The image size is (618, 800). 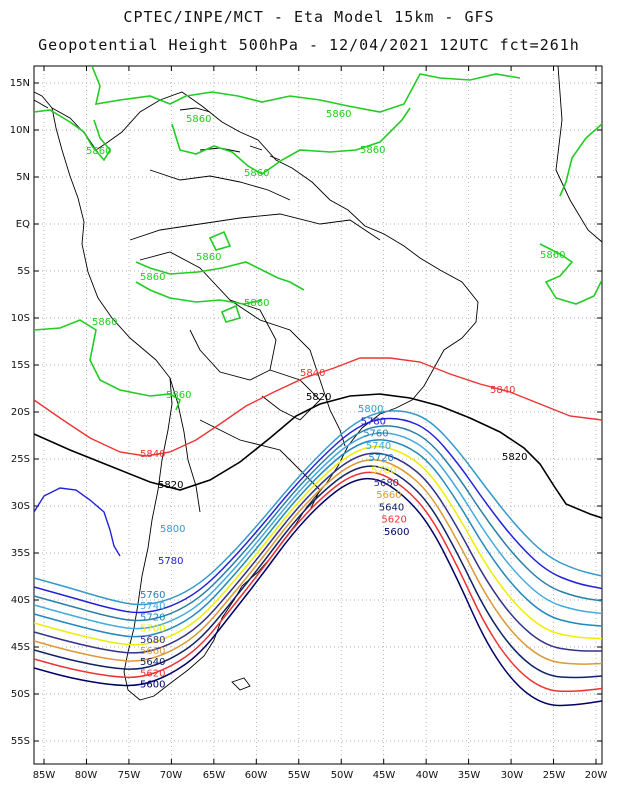 What do you see at coordinates (152, 606) in the screenshot?
I see `label-5740-west: 5740` at bounding box center [152, 606].